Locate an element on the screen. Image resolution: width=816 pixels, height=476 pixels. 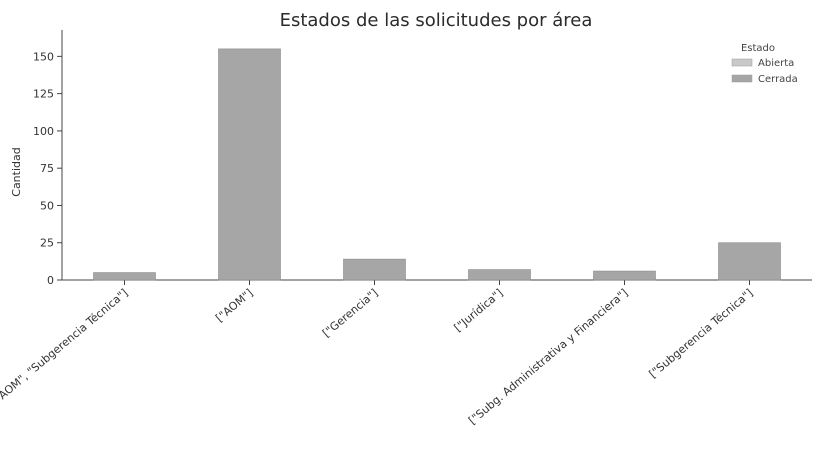
y-tick-label: 125 is located at coordinates (43, 94).